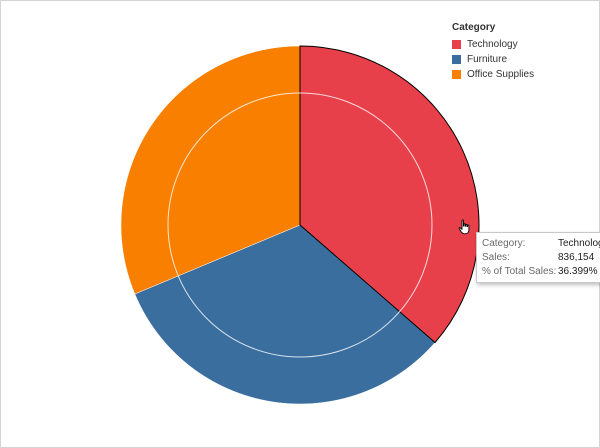 The height and width of the screenshot is (448, 600). What do you see at coordinates (578, 271) in the screenshot?
I see `tooltip-value: 36.399%` at bounding box center [578, 271].